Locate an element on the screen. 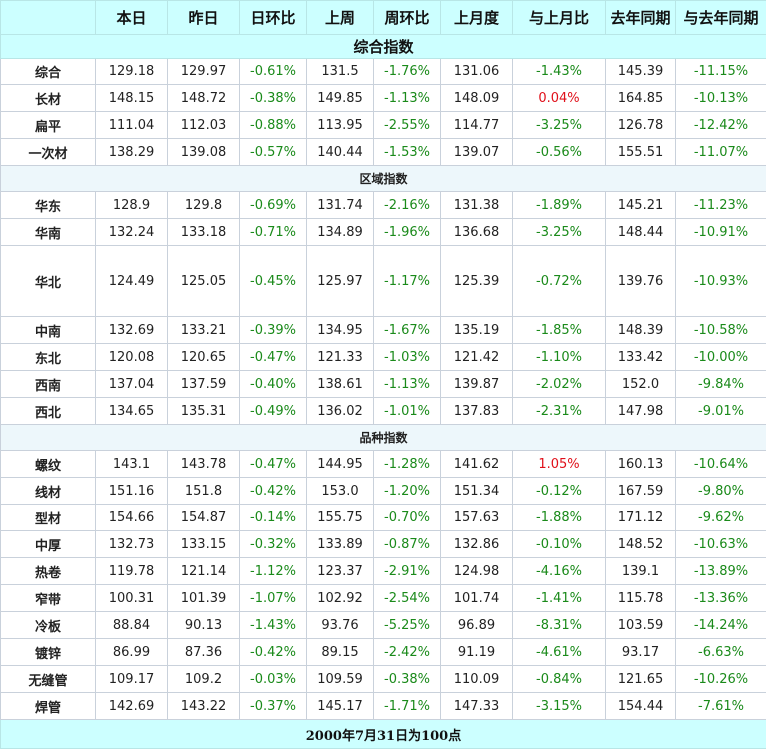 The width and height of the screenshot is (766, 749). row-name: 中厚 is located at coordinates (48, 544).